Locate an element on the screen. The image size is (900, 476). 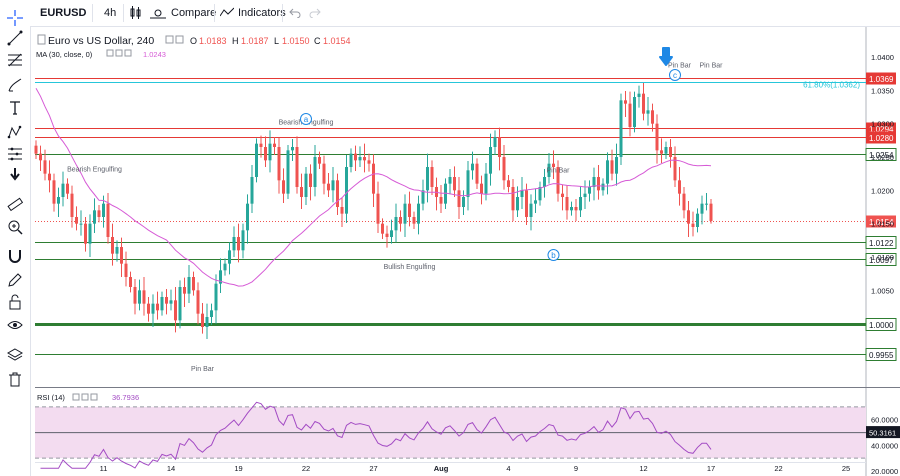
pencil-lock-icon is located at coordinates (15, 280).